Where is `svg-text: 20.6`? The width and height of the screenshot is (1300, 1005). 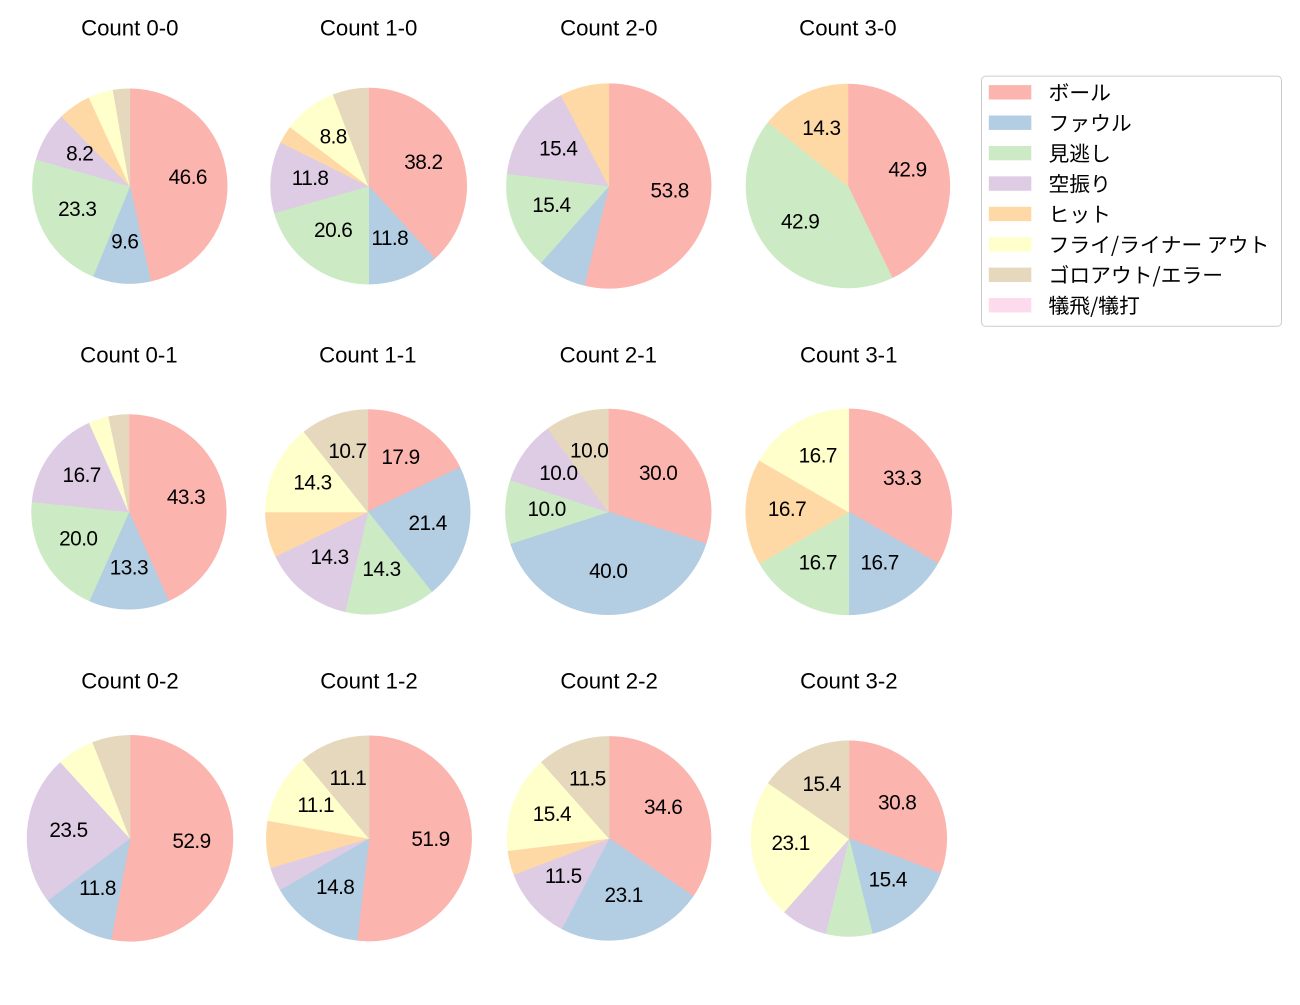 svg-text: 20.6 is located at coordinates (333, 230).